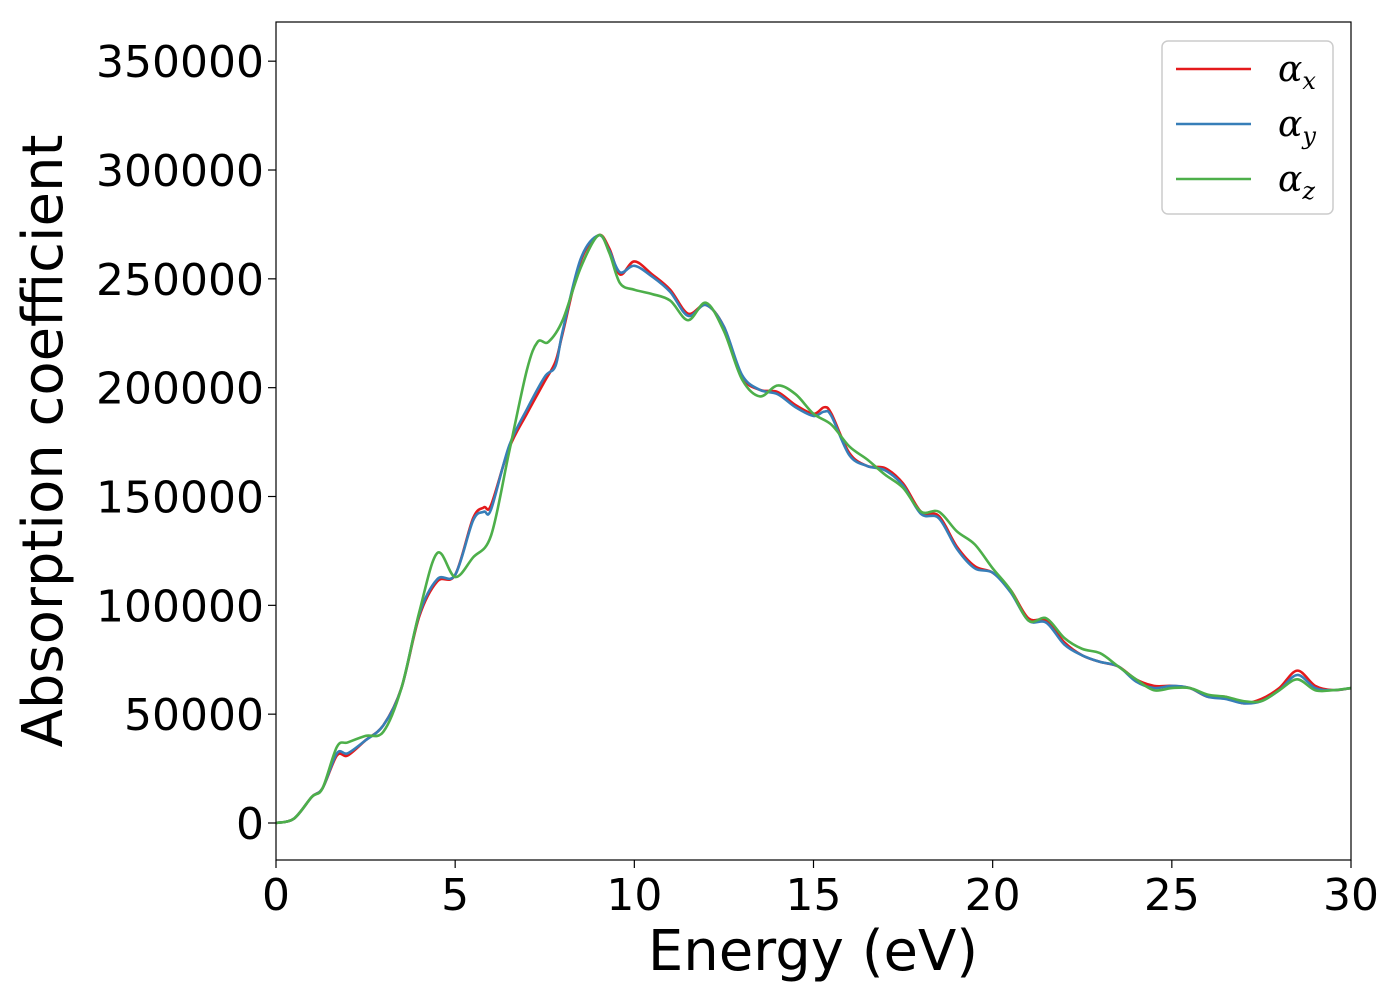 The width and height of the screenshot is (1400, 1000). I want to click on x-tick-label: 25, so click(1172, 895).